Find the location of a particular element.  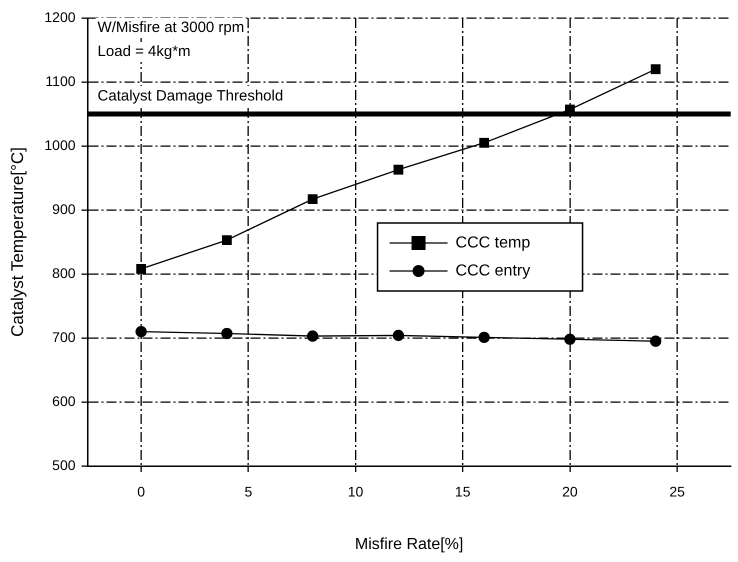

x-tick-label: 25 is located at coordinates (677, 491).